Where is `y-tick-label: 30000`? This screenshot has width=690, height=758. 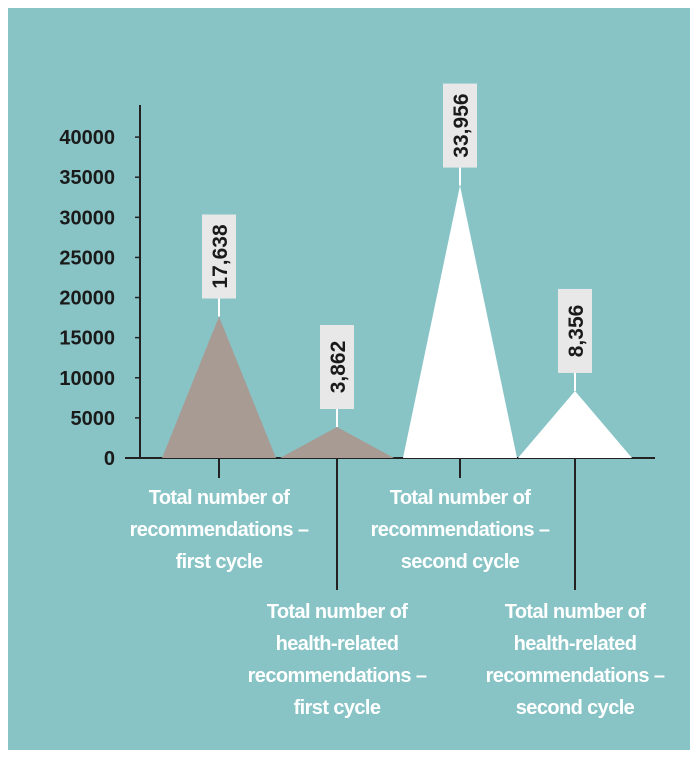
y-tick-label: 30000 is located at coordinates (87, 218).